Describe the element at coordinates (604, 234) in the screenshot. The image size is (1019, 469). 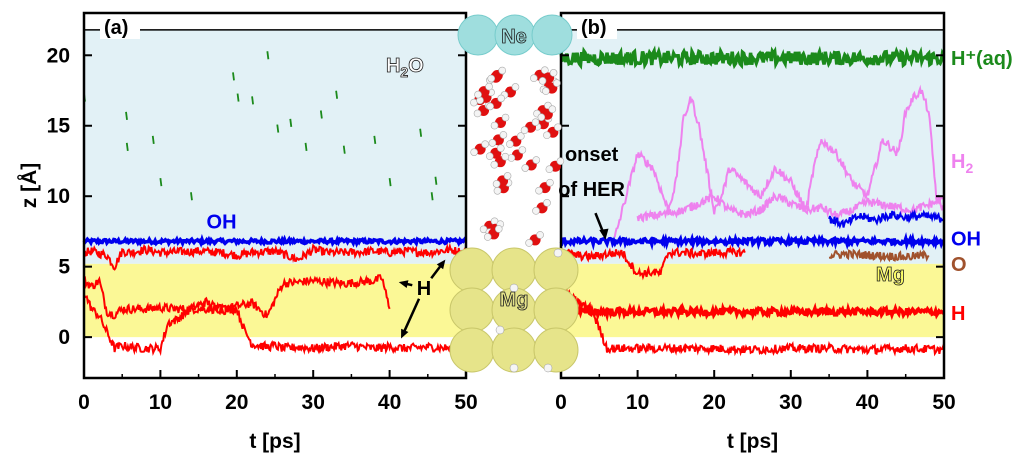
I see `onset-arrow-head` at that location.